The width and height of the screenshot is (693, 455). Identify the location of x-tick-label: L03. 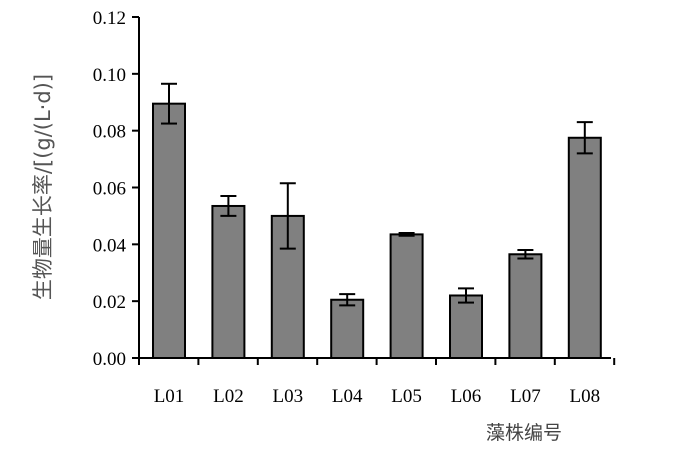
(287, 396).